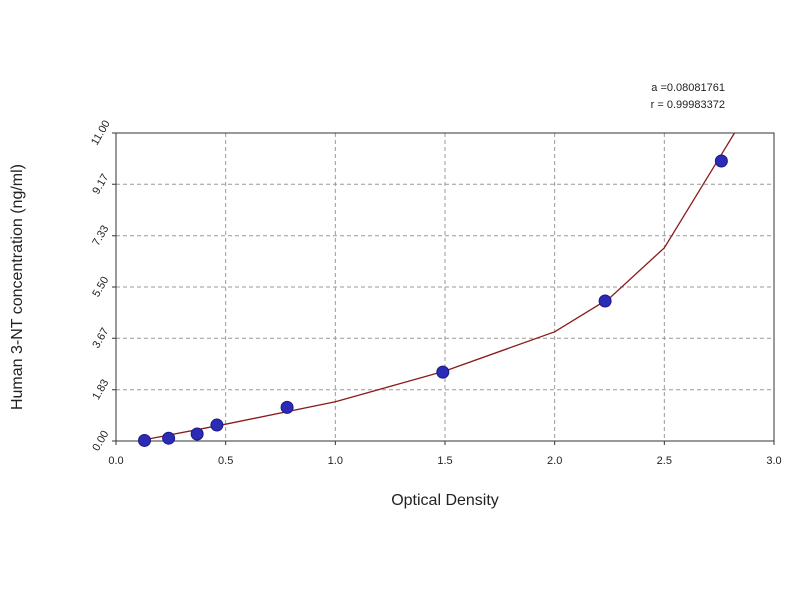  Describe the element at coordinates (688, 105) in the screenshot. I see `annotation: r = 0.99983372` at that location.